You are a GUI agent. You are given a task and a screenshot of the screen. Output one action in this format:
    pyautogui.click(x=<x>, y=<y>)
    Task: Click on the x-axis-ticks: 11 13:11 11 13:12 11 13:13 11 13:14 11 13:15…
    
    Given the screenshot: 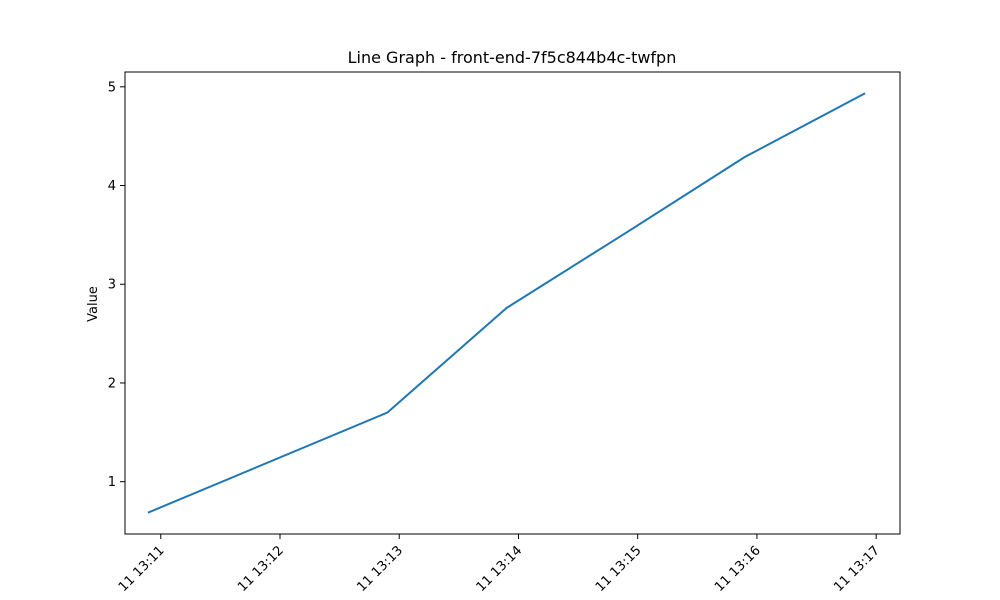 What is the action you would take?
    pyautogui.click(x=499, y=564)
    